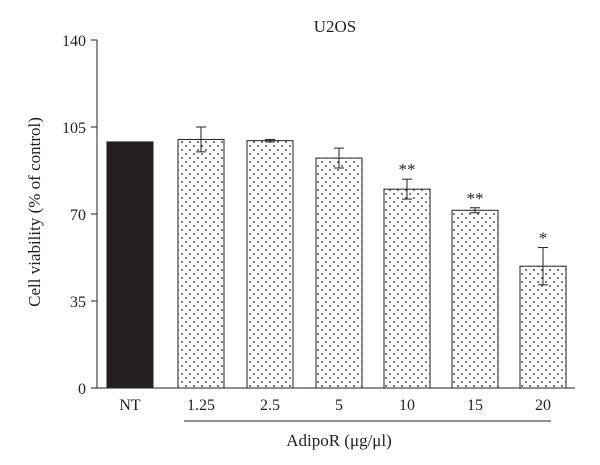  Describe the element at coordinates (543, 238) in the screenshot. I see `significance-marker: *` at that location.